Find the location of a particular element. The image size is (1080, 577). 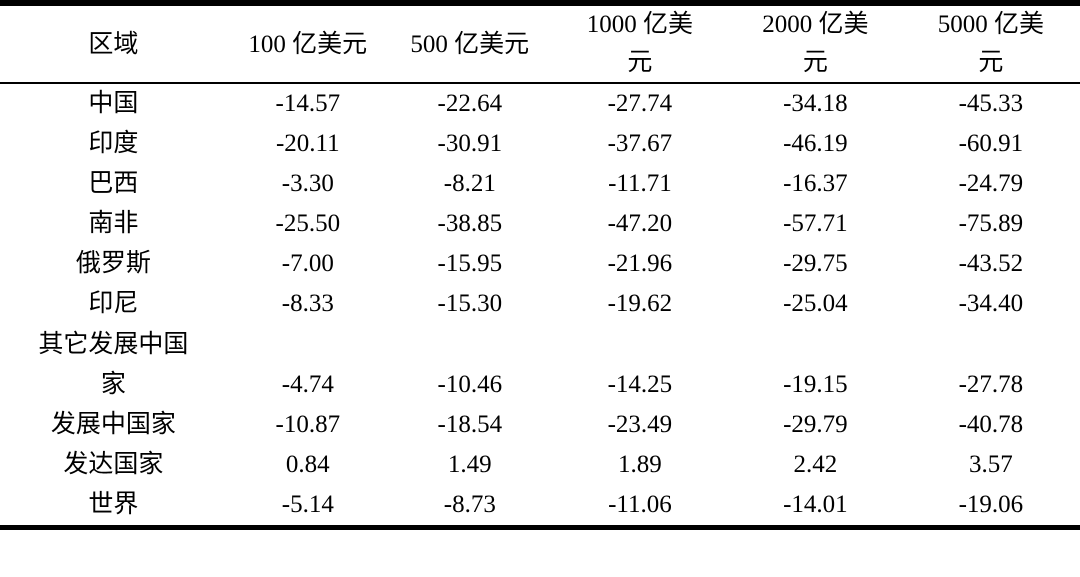

value-cell: -19.62 is located at coordinates (640, 303).